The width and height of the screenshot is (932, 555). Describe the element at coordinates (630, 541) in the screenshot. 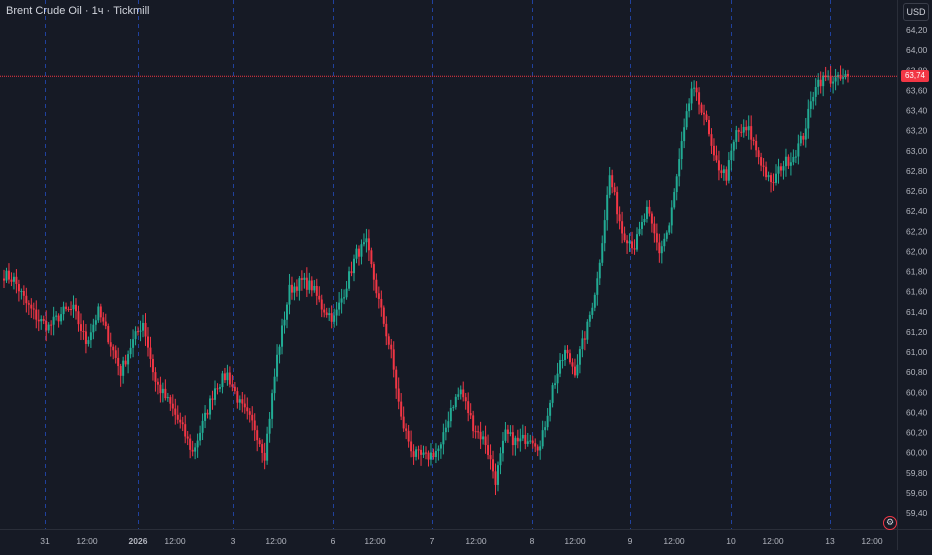

I see `x-tick-label: 9` at that location.